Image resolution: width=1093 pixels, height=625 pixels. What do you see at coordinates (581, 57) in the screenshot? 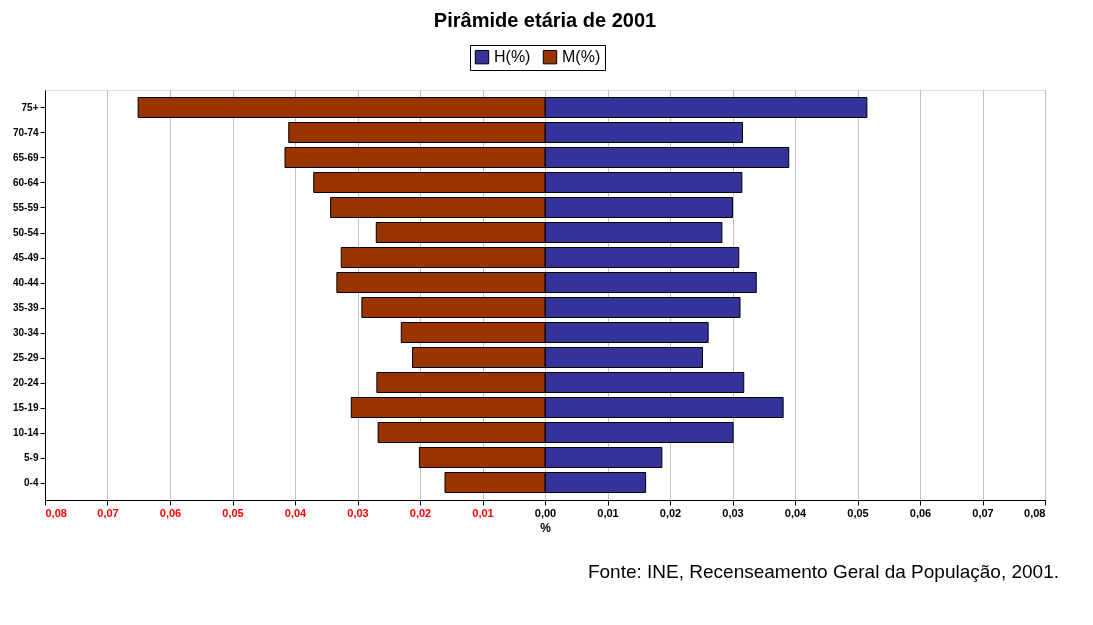
I see `legend-label: M(%)` at bounding box center [581, 57].